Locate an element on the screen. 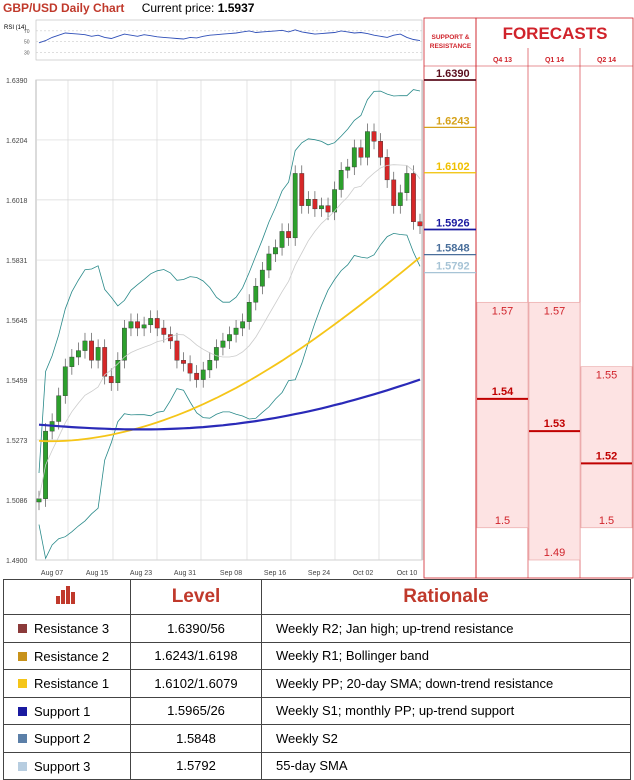 The height and width of the screenshot is (780, 634). y-tick-label: 1.6390 is located at coordinates (17, 81).